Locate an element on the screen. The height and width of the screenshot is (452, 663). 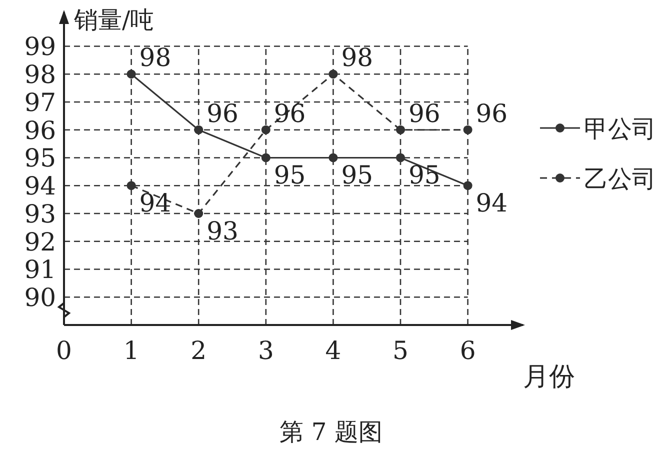
y-tick-label: 93 is located at coordinates (40, 213).